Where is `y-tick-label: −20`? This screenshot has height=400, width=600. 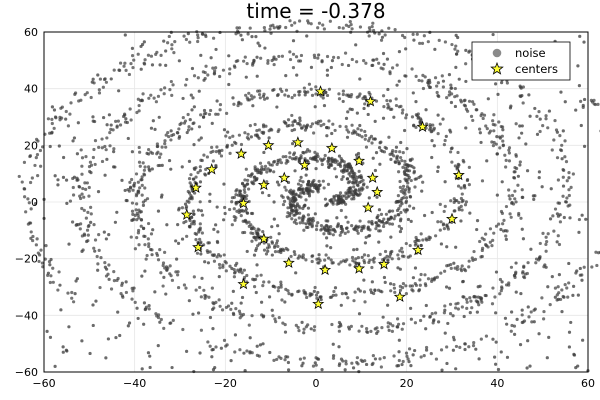
y-tick-label: −20 is located at coordinates (26, 259).